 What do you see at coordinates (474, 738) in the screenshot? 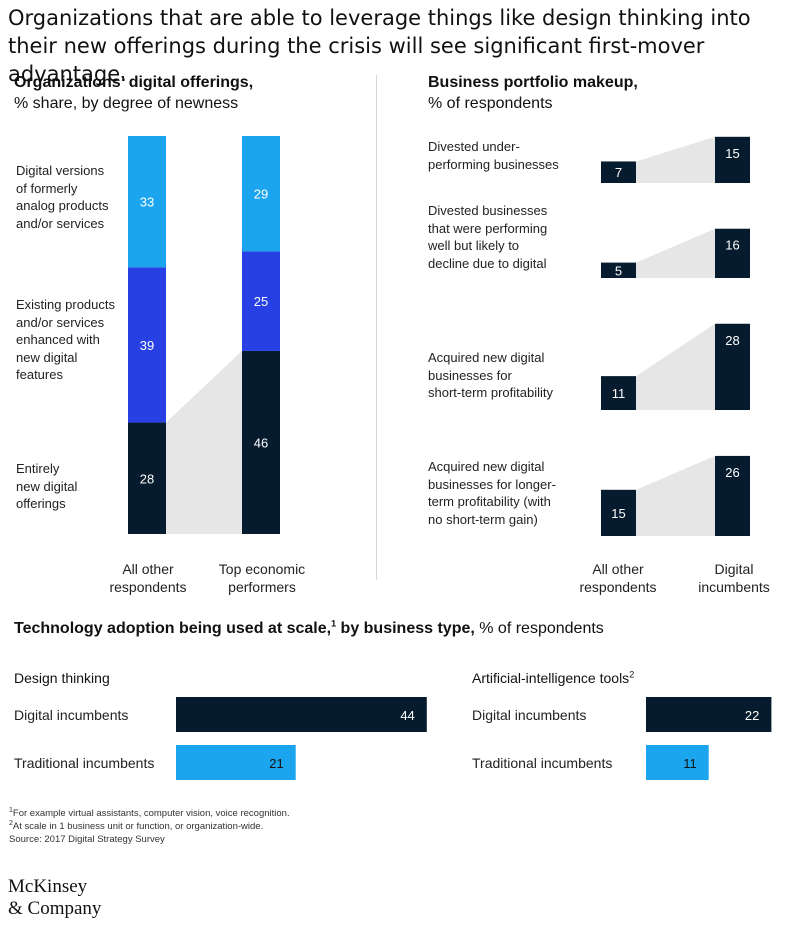
I see `technology-adoption-bar-charts: 44 21 22 11` at bounding box center [474, 738].